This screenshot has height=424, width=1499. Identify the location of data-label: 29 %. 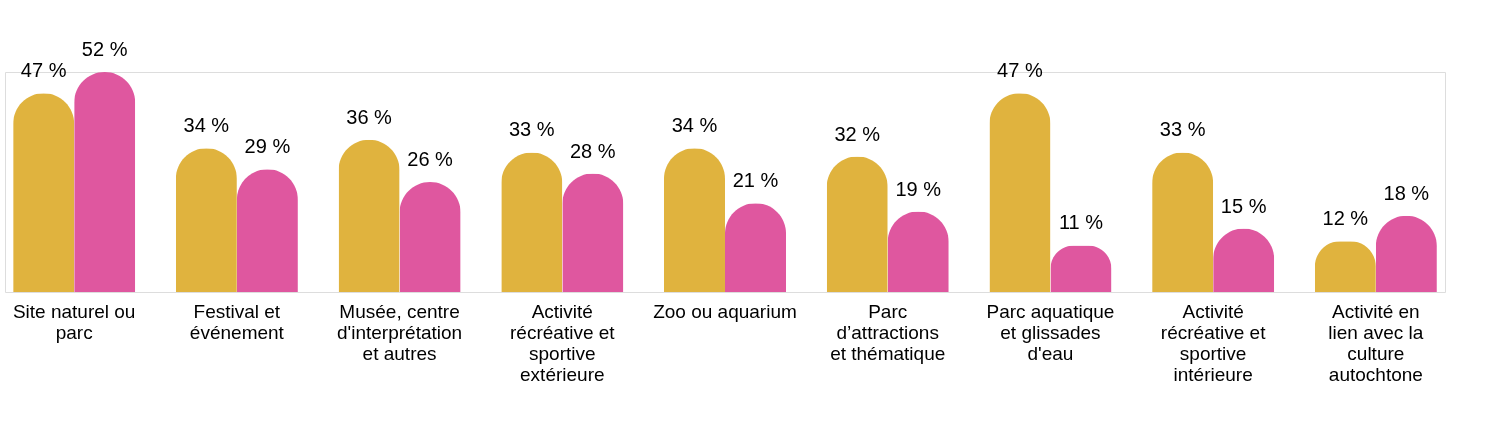
(267, 146).